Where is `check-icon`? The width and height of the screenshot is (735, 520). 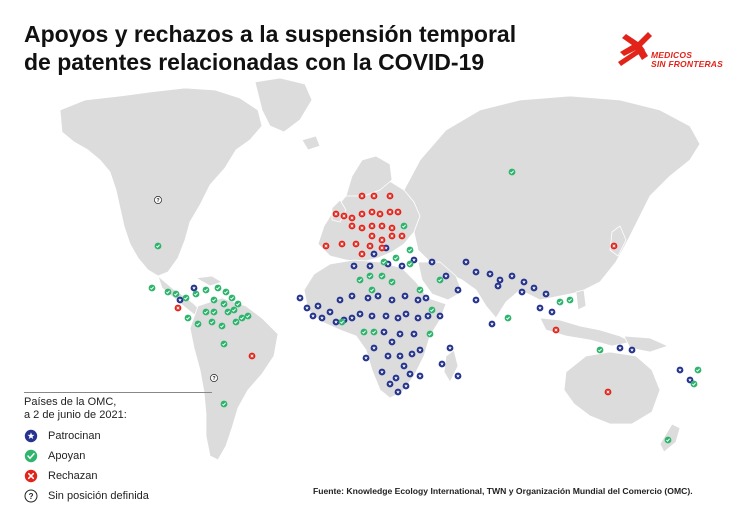
check-icon is located at coordinates (31, 456).